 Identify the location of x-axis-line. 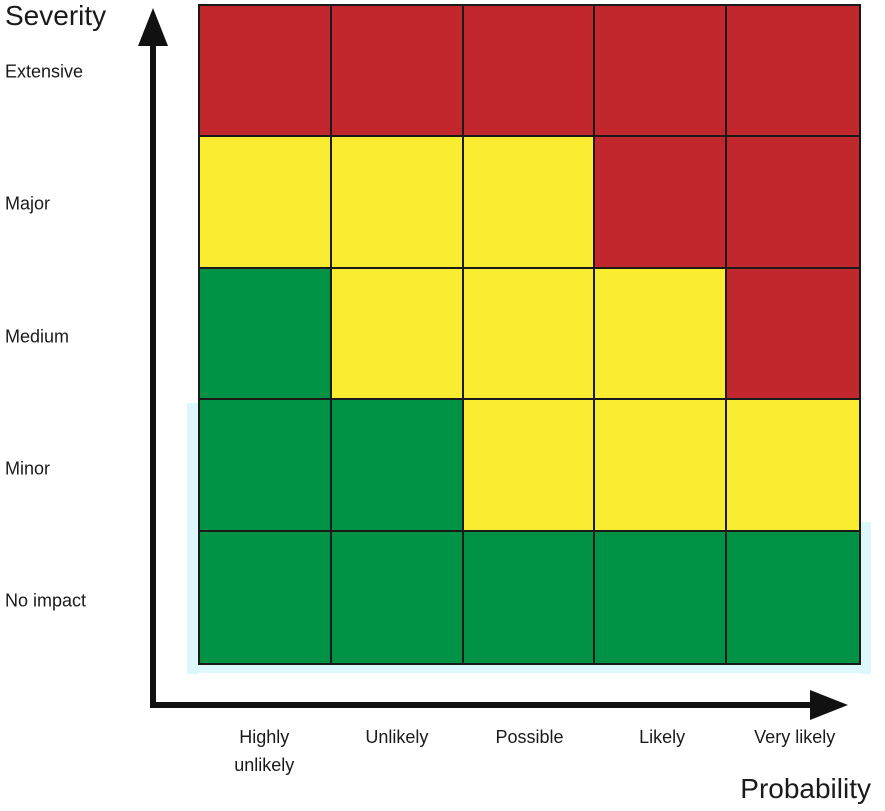
(480, 705).